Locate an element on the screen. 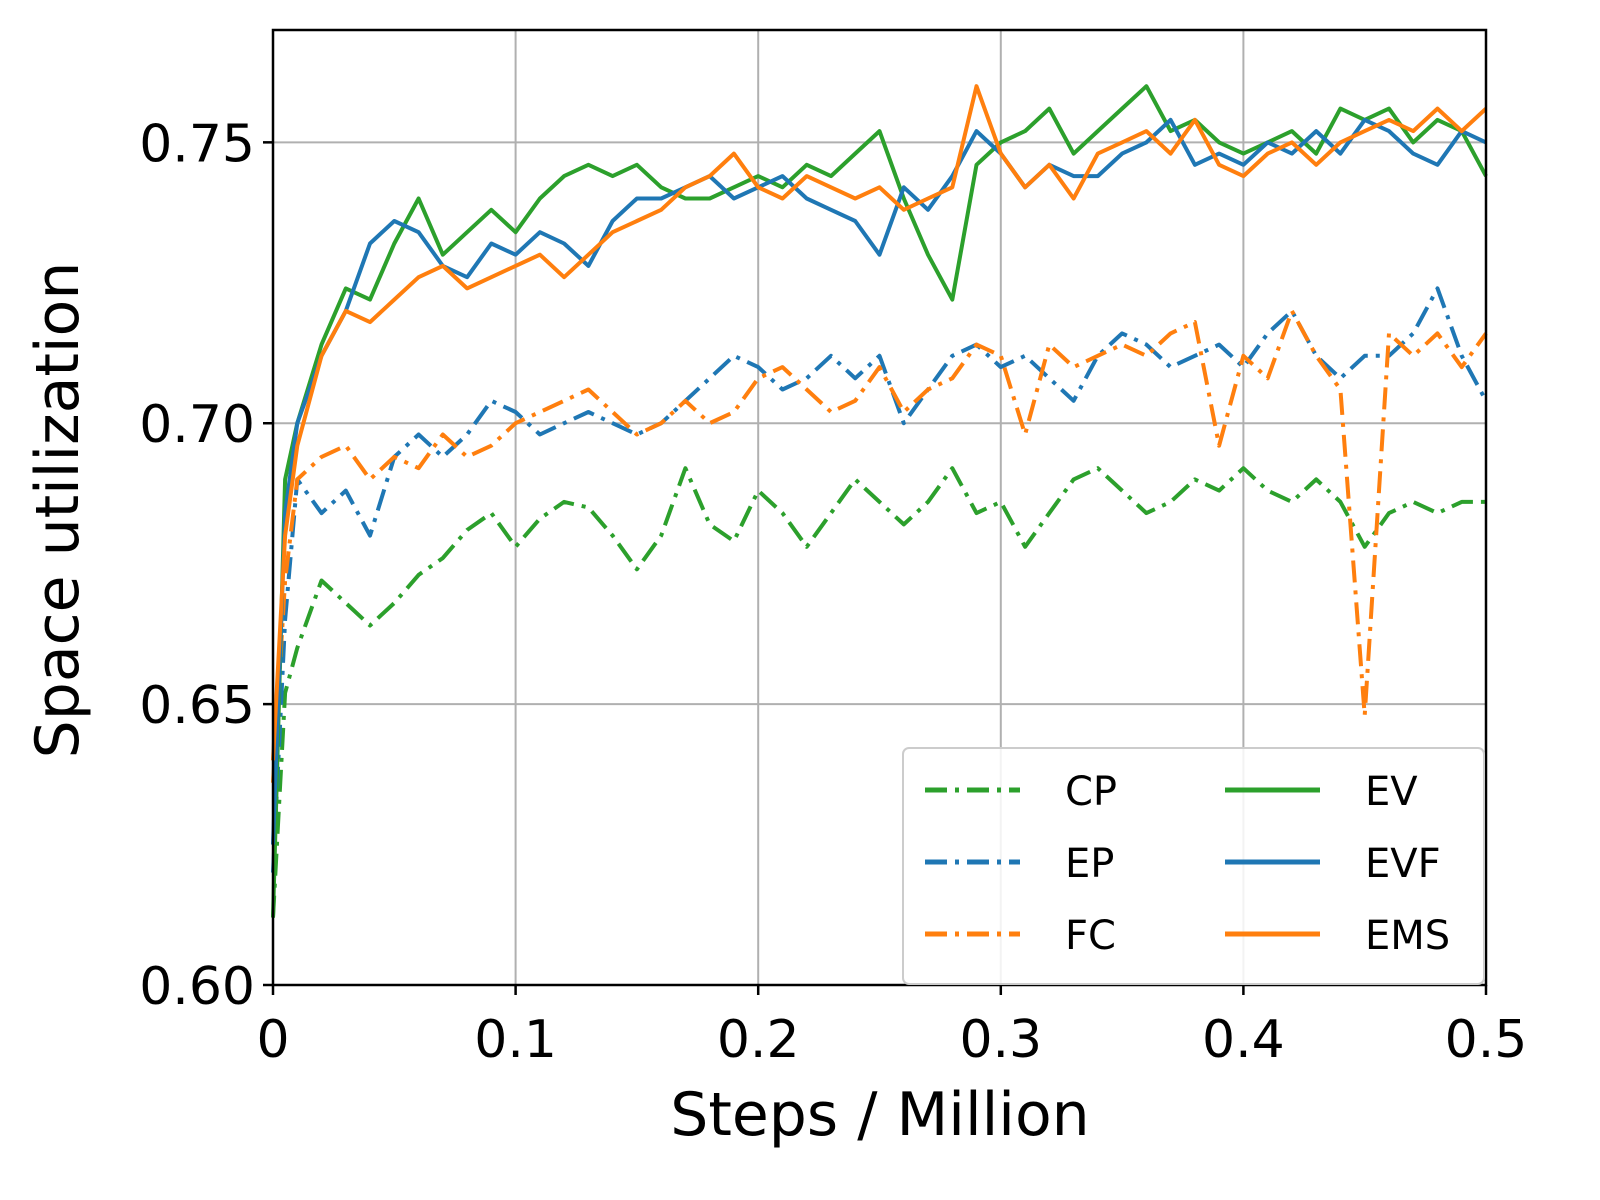 The image size is (1600, 1200). legend-label-fc: FC is located at coordinates (1090, 936).